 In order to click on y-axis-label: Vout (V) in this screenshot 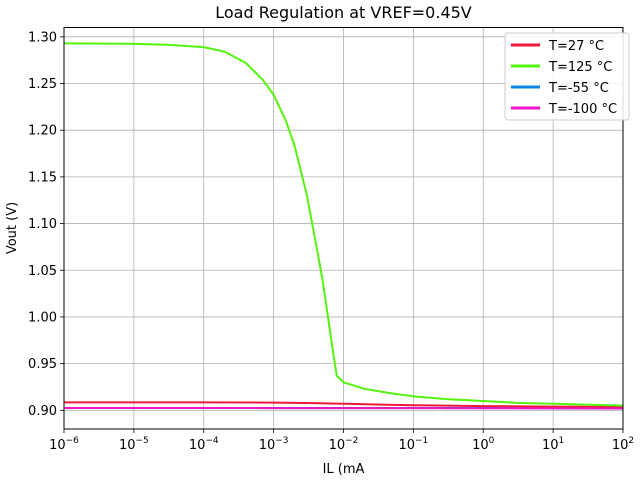, I will do `click(12, 228)`.